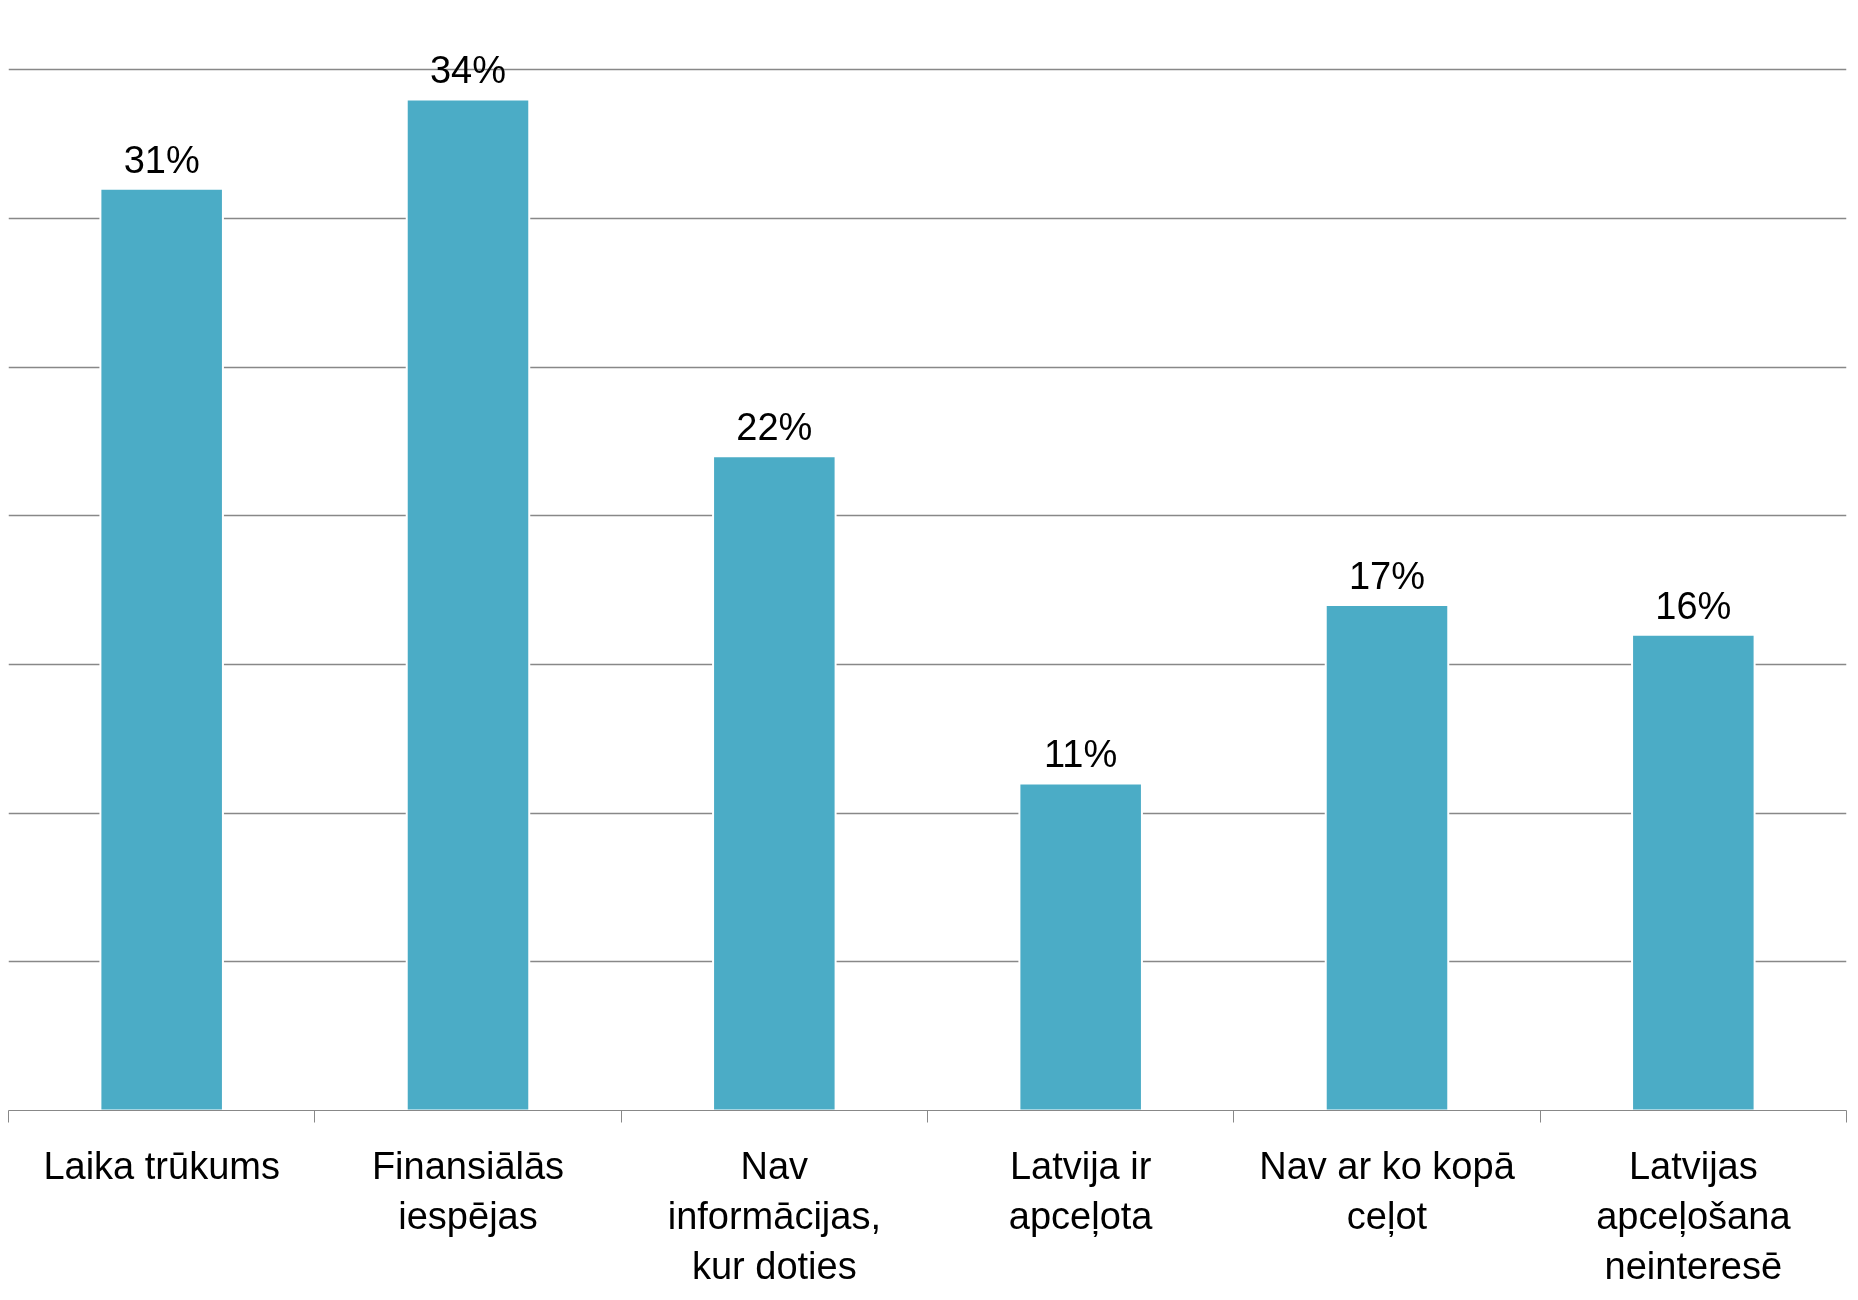 This screenshot has height=1300, width=1858. Describe the element at coordinates (468, 1190) in the screenshot. I see `x-tick-label: Finansiālās iespējas` at that location.